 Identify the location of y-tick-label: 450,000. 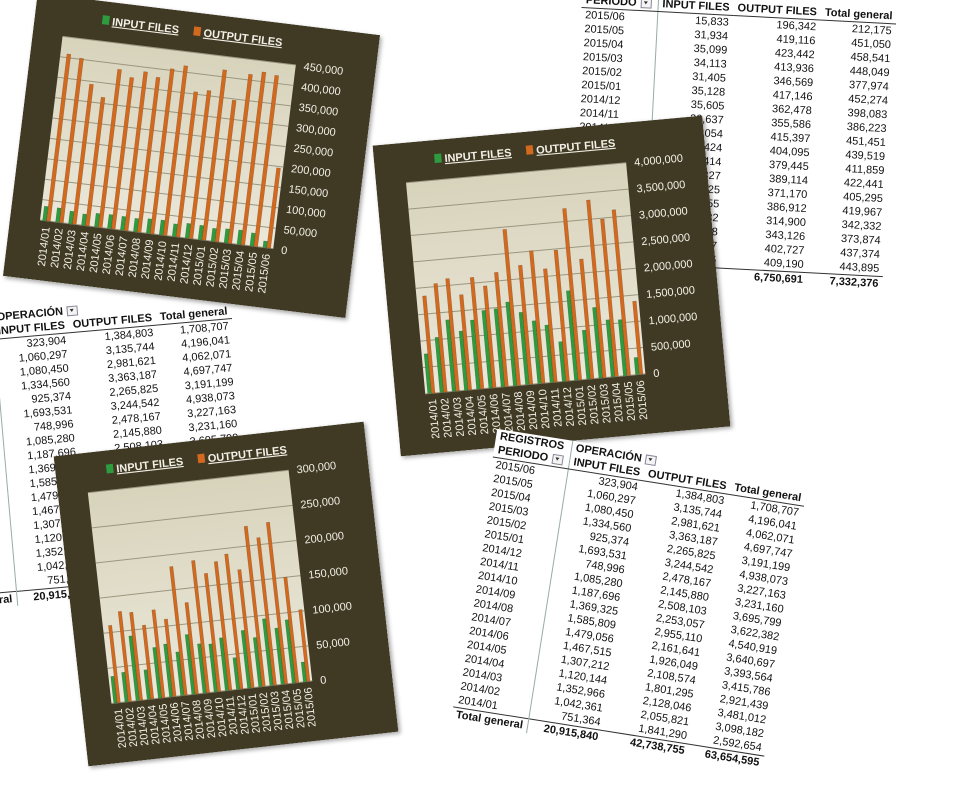
(323, 69).